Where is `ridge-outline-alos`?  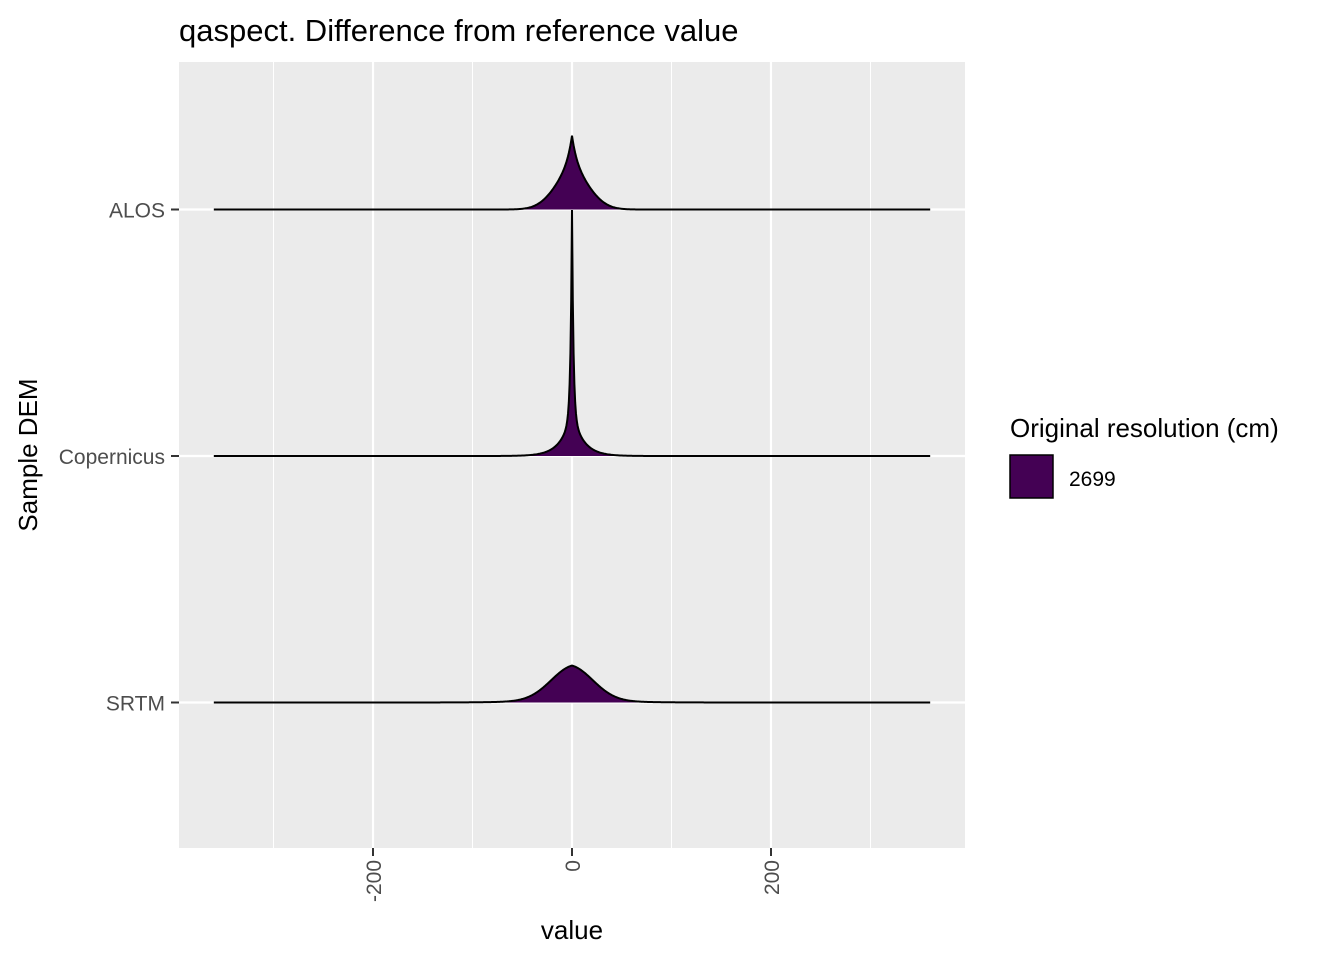 ridge-outline-alos is located at coordinates (572, 173).